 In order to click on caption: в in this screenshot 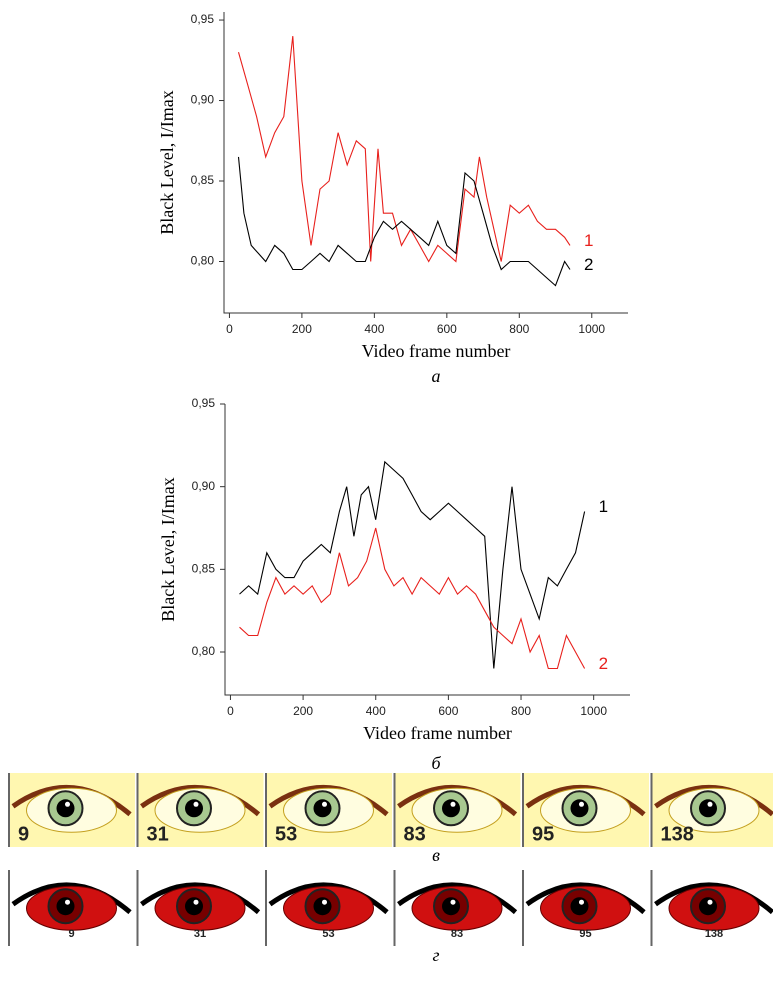, I will do `click(436, 855)`.